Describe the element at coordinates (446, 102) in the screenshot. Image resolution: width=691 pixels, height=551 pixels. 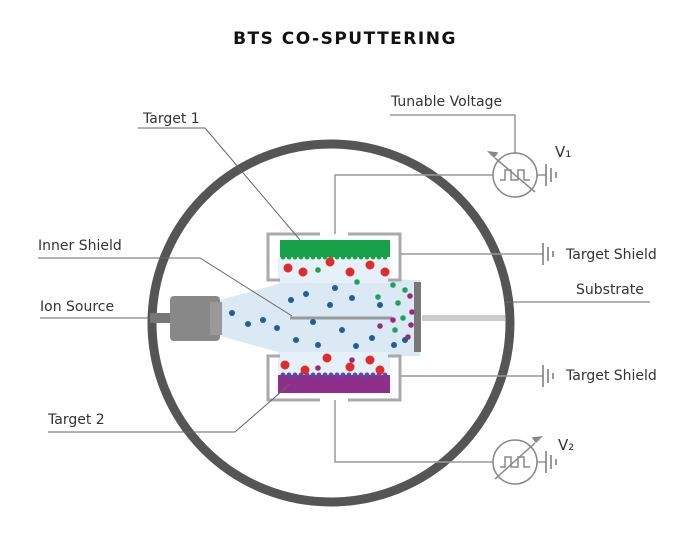
I see `label: Tunable Voltage` at that location.